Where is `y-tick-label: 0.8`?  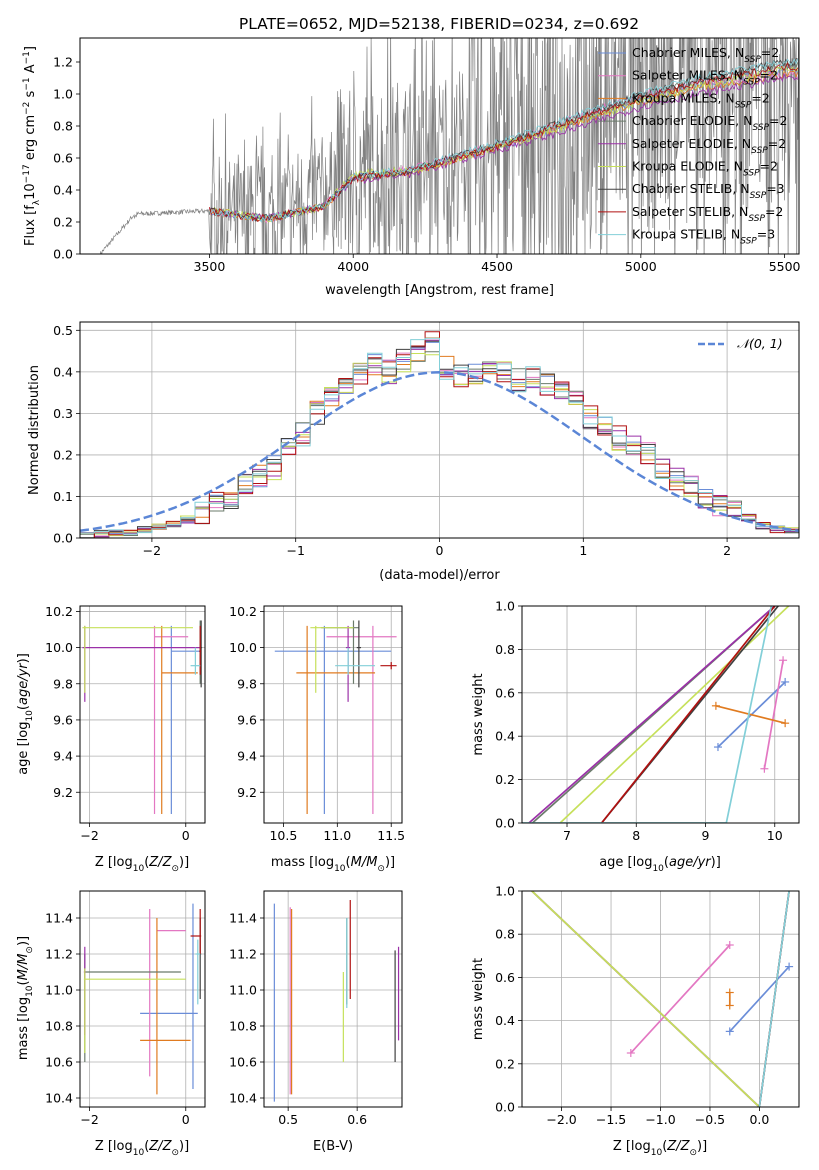
y-tick-label: 0.8 is located at coordinates (63, 126).